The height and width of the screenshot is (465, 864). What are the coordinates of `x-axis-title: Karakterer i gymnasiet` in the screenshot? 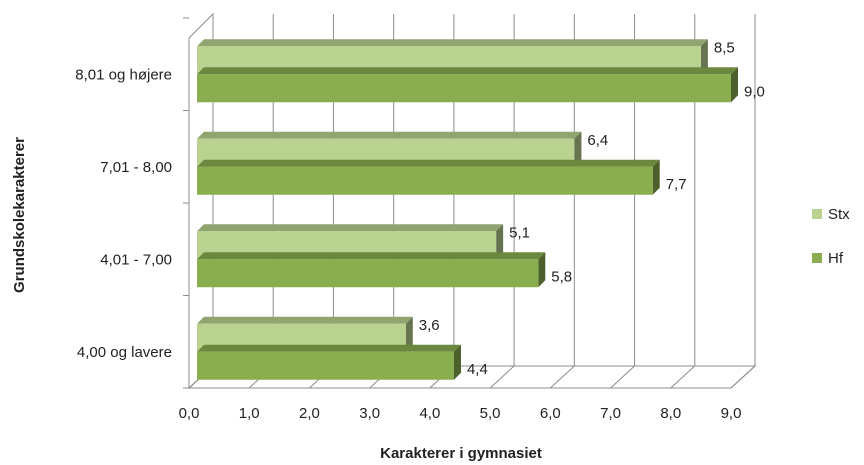 It's located at (461, 453).